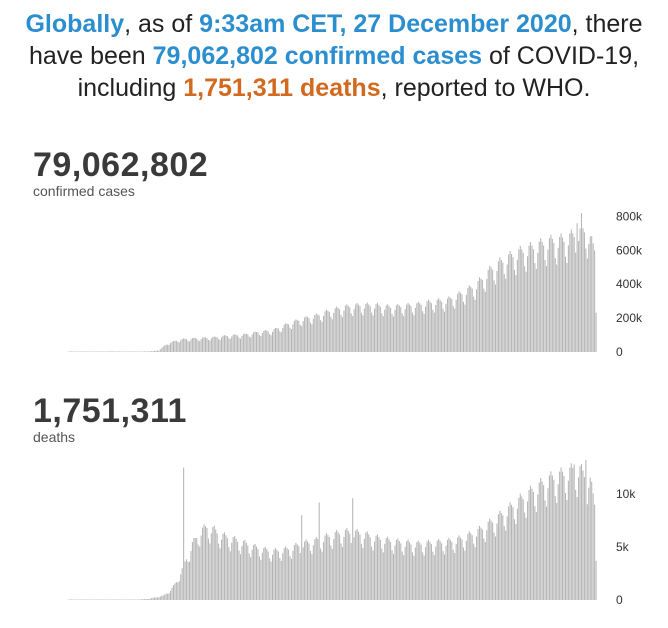  Describe the element at coordinates (619, 352) in the screenshot. I see `cases-y-tick-label: 0` at that location.